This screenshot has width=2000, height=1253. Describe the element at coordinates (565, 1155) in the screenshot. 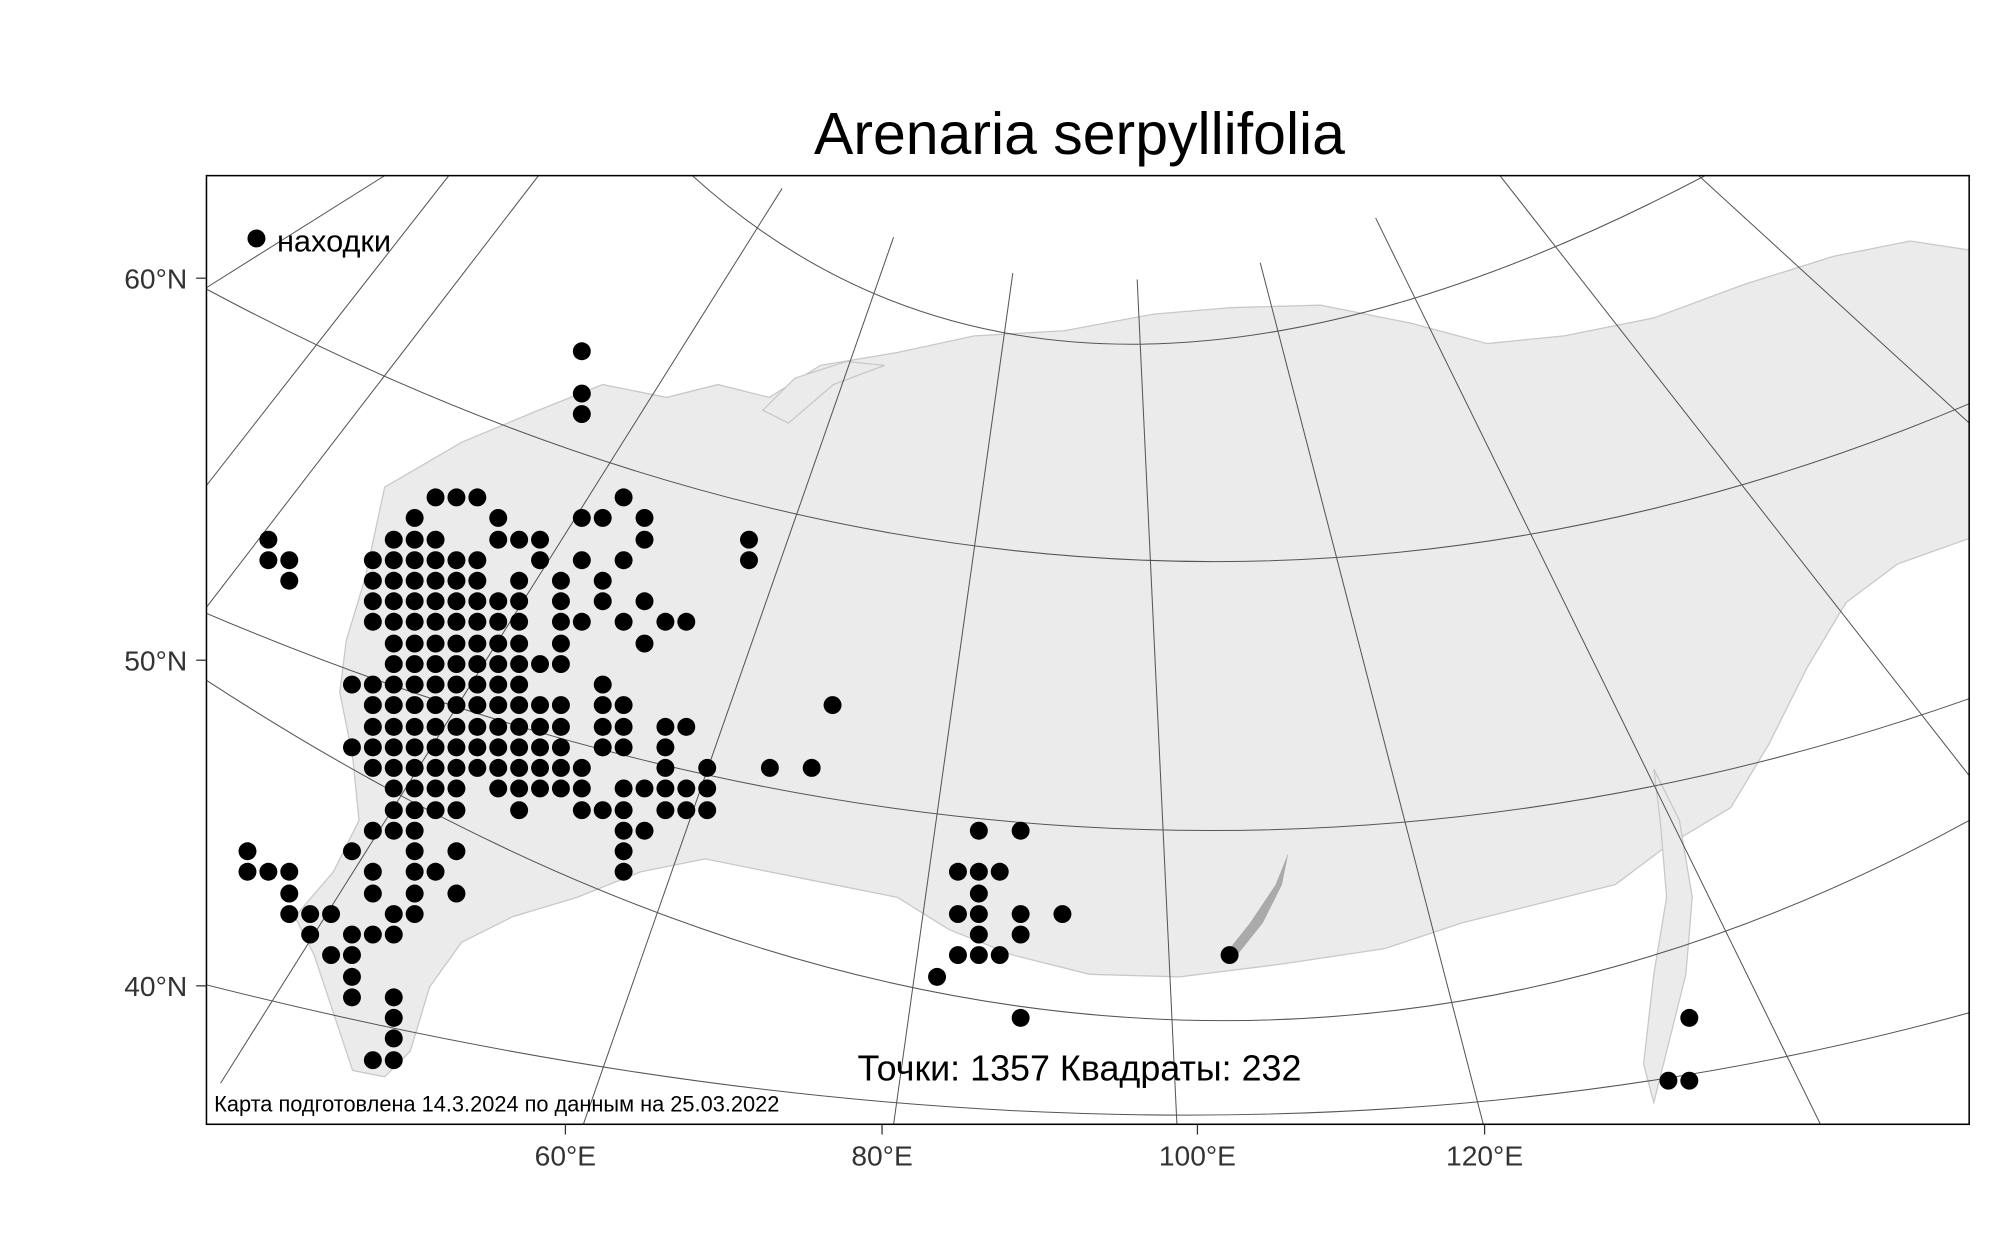

I see `lon-label: 60°E` at that location.